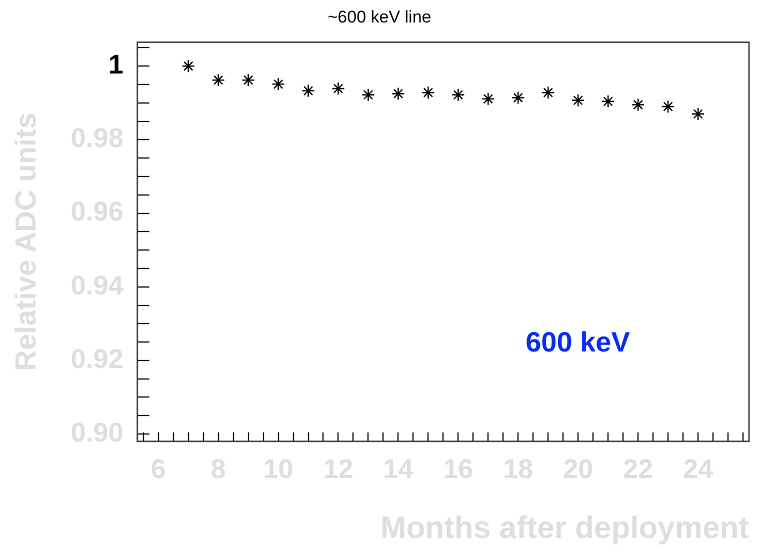  I want to click on annotation: 600 keV, so click(578, 342).